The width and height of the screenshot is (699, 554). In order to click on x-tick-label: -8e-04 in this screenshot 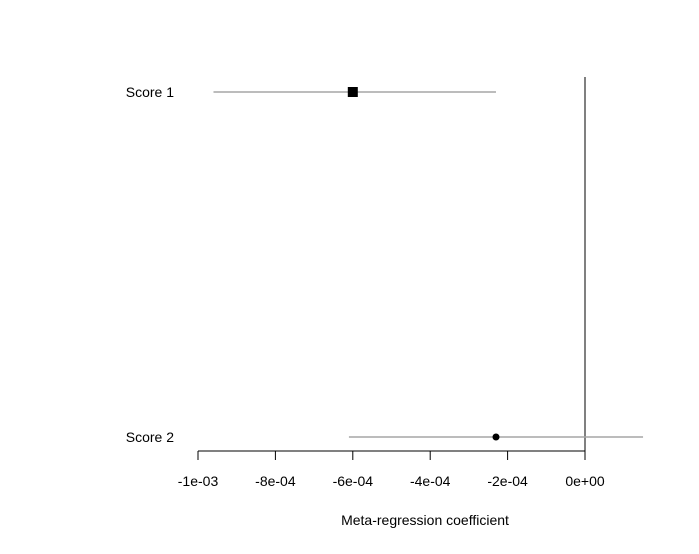, I will do `click(275, 481)`.